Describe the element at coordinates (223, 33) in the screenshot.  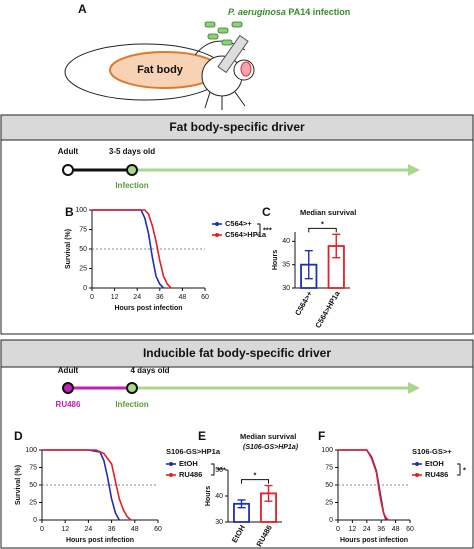
I see `bacteria` at that location.